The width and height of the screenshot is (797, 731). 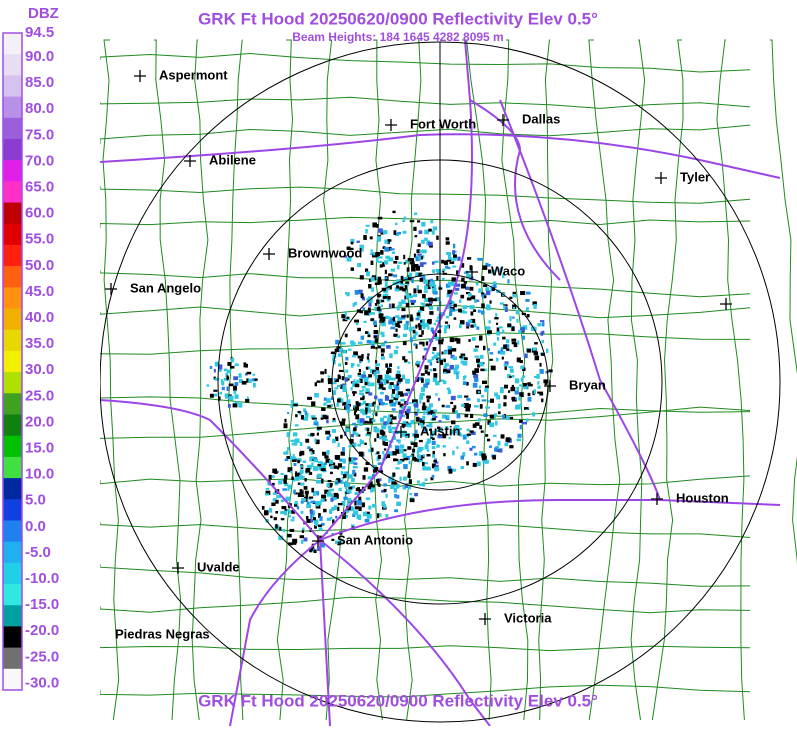 I want to click on county-line, so click(x=425, y=422).